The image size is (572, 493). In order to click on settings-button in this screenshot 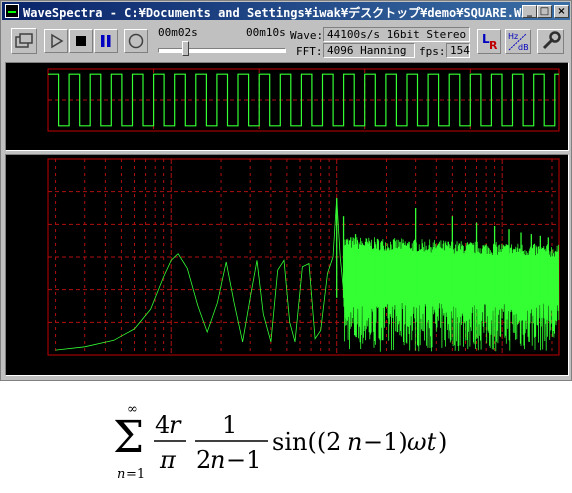, I will do `click(24, 41)`.